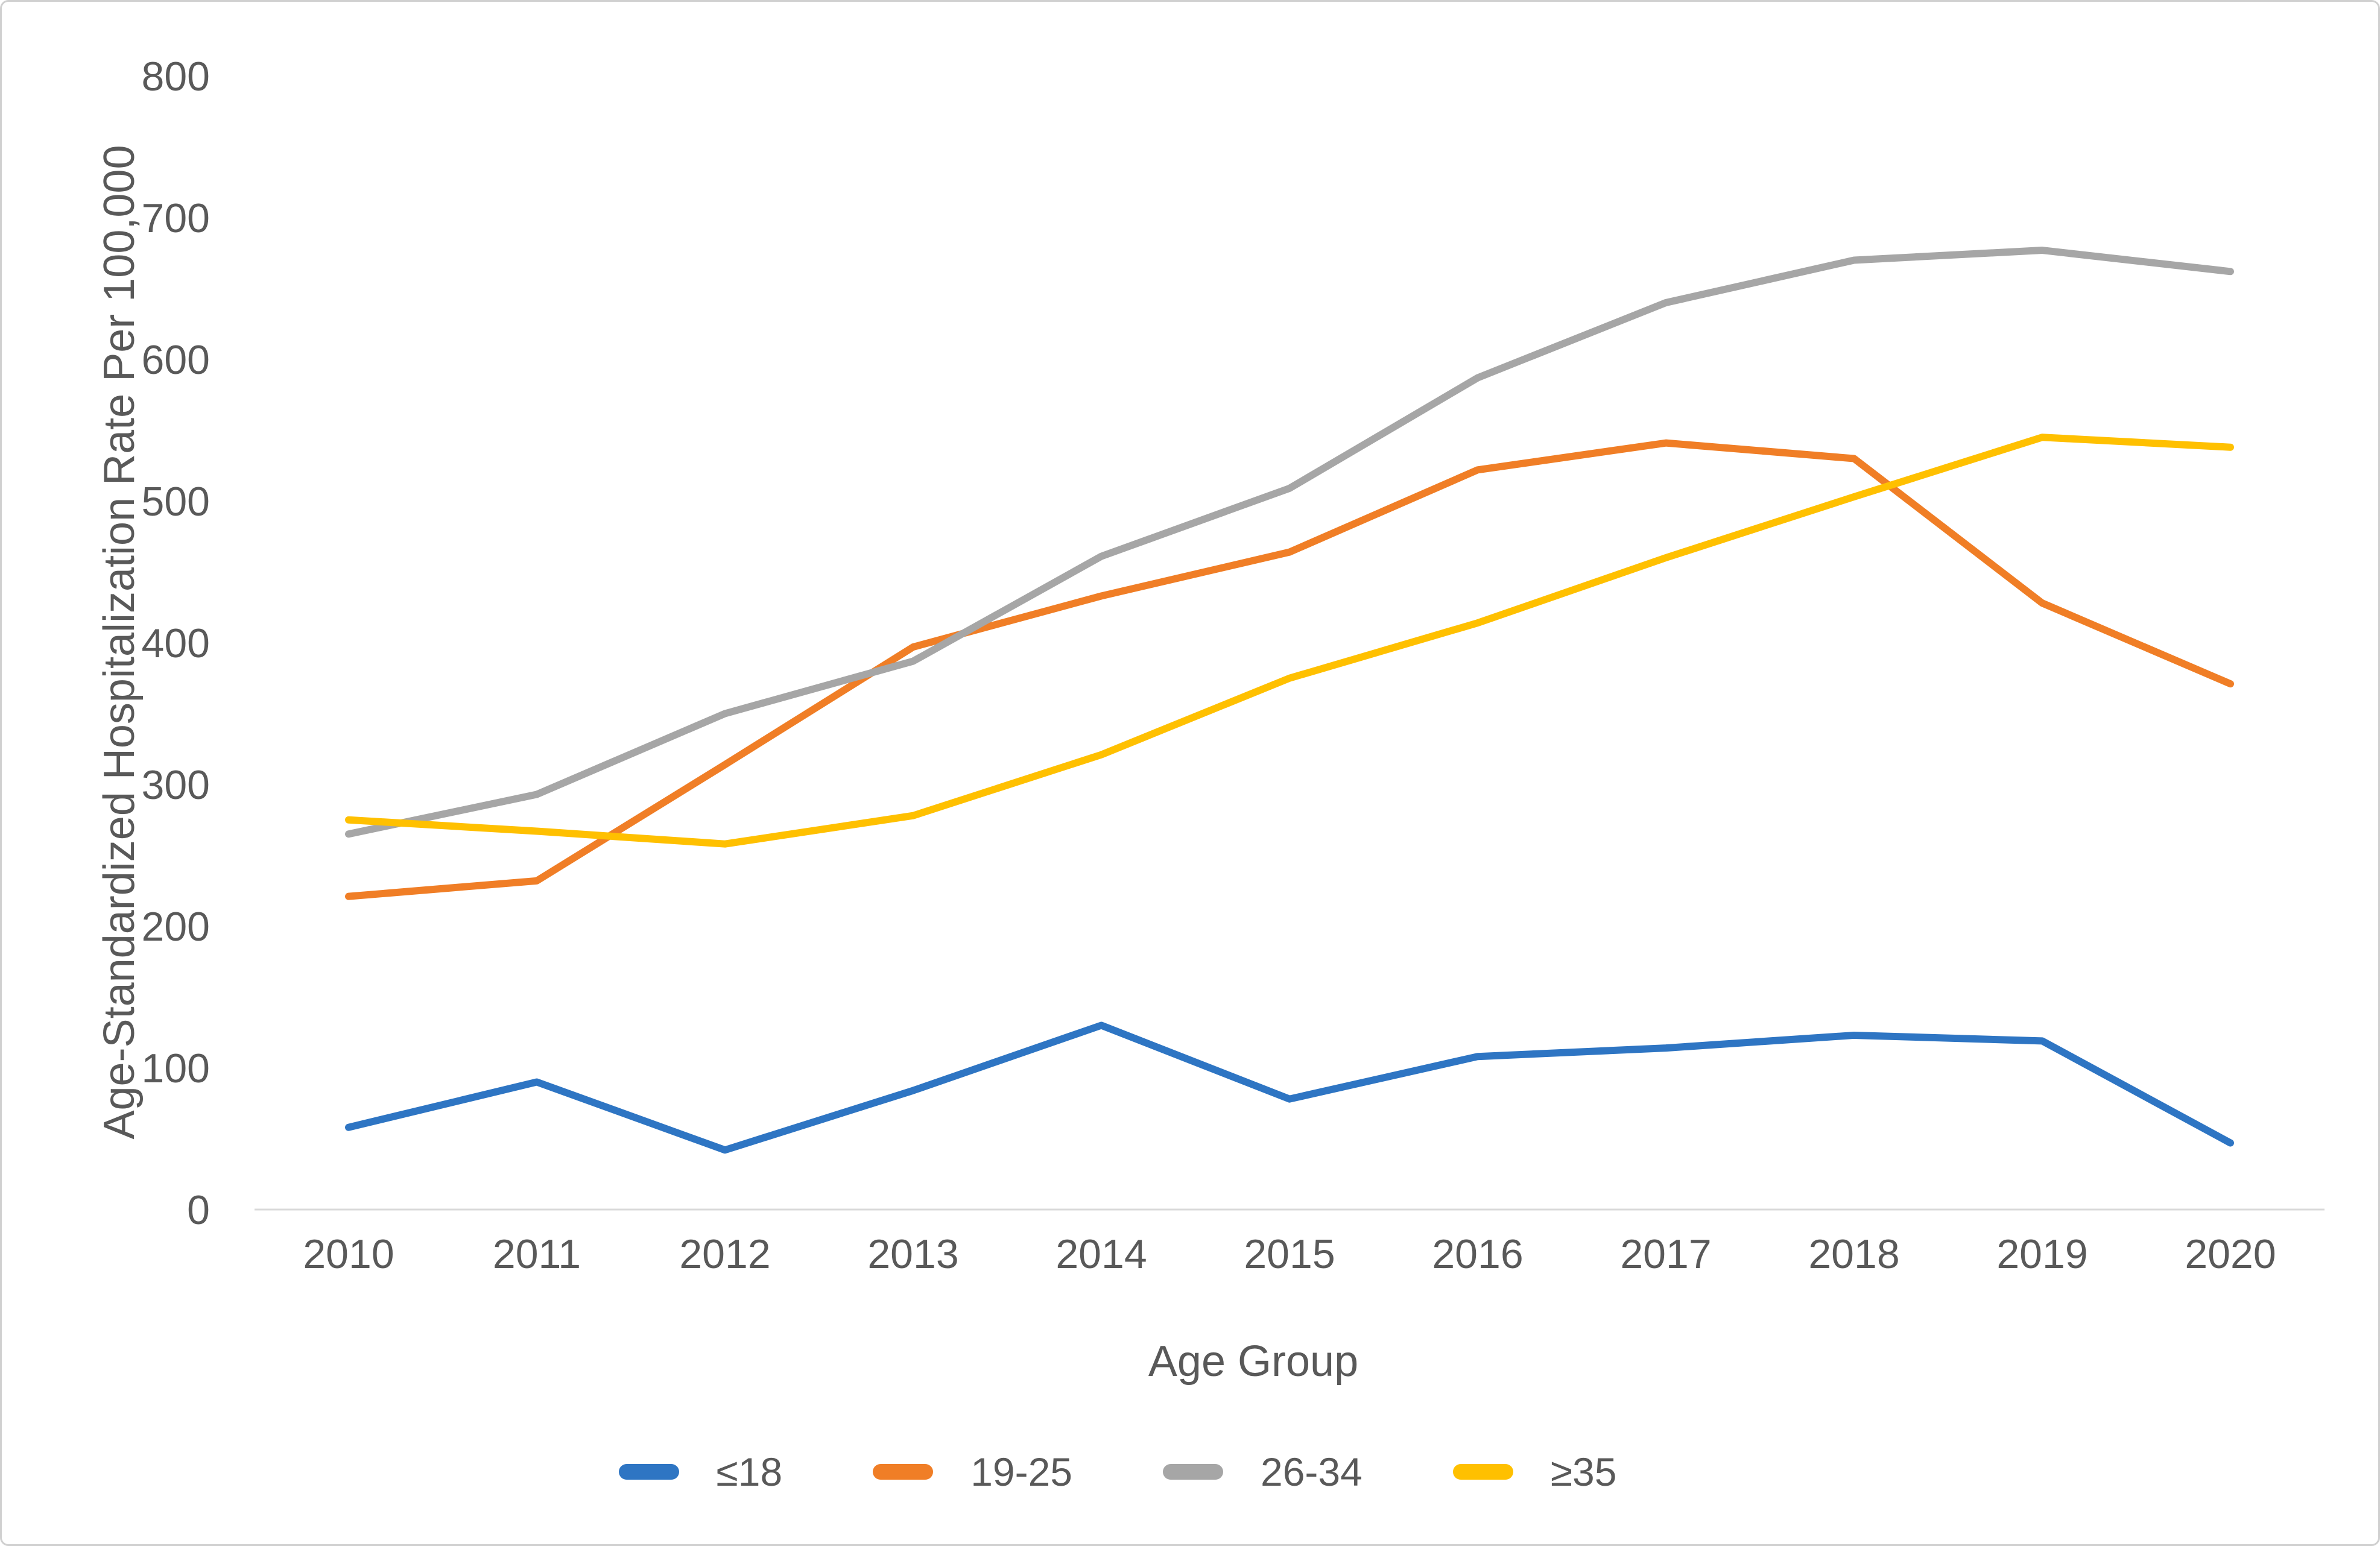 This screenshot has width=2380, height=1546. Describe the element at coordinates (176, 360) in the screenshot. I see `y-tick-label: 600` at that location.